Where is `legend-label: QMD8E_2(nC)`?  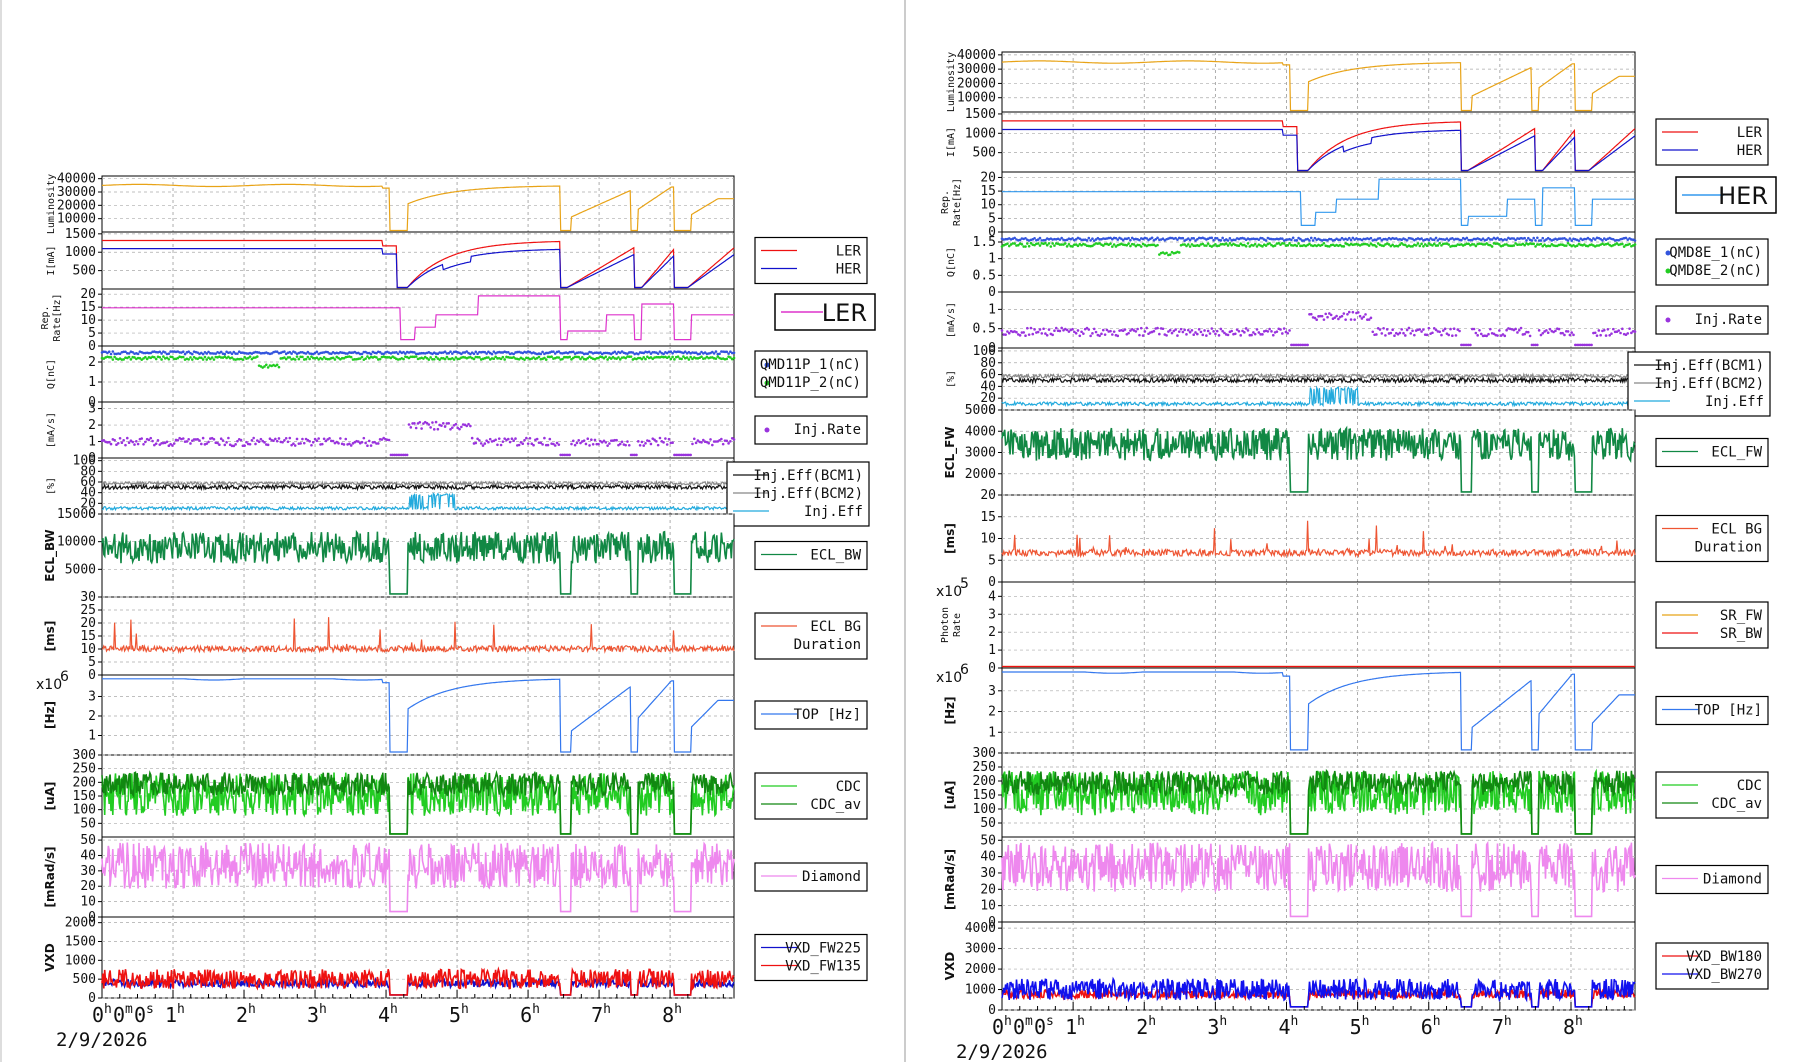 legend-label: QMD8E_2(nC) is located at coordinates (1715, 271).